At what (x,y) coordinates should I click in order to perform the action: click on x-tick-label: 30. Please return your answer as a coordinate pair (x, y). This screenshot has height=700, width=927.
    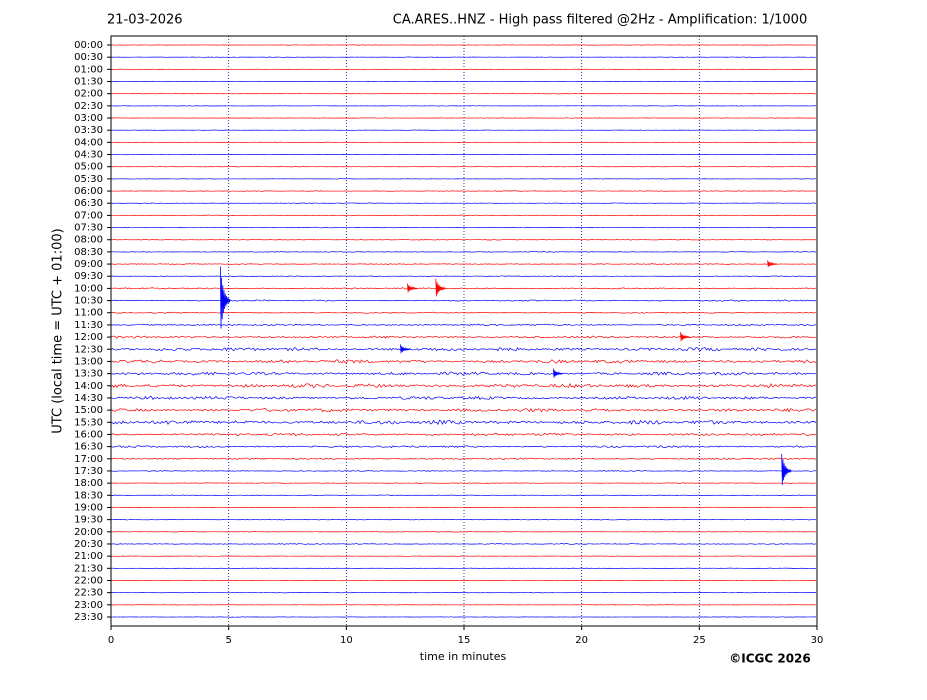
    Looking at the image, I should click on (817, 640).